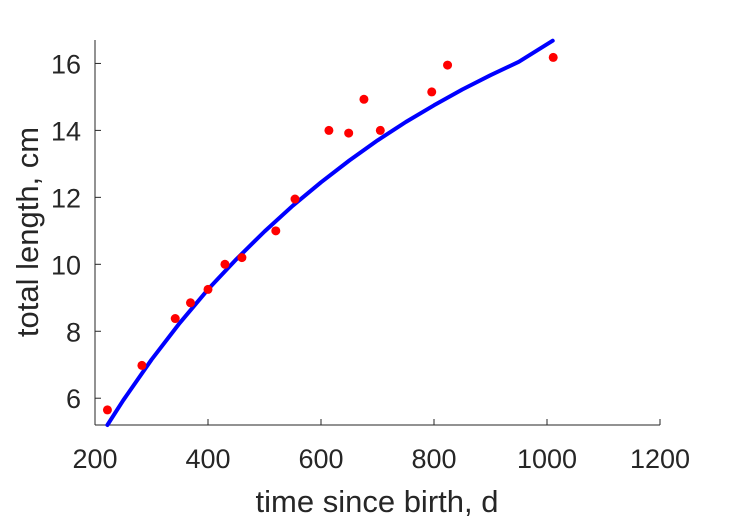 Image resolution: width=729 pixels, height=521 pixels. What do you see at coordinates (76, 231) in the screenshot?
I see `y-ticks: 6 8 10 12 14 16` at bounding box center [76, 231].